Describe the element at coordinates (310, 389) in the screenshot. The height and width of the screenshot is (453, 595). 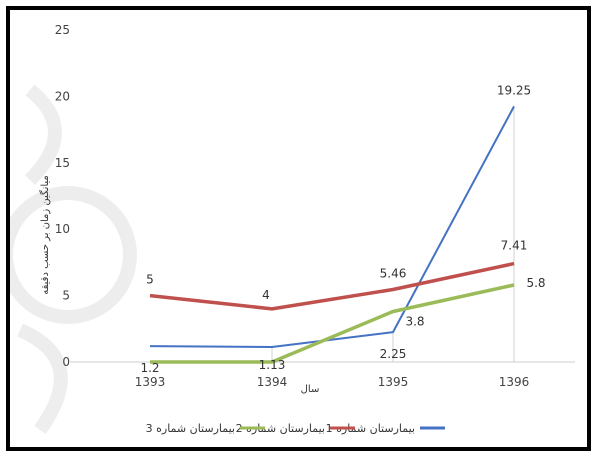
I see `x-axis-title: سال` at that location.